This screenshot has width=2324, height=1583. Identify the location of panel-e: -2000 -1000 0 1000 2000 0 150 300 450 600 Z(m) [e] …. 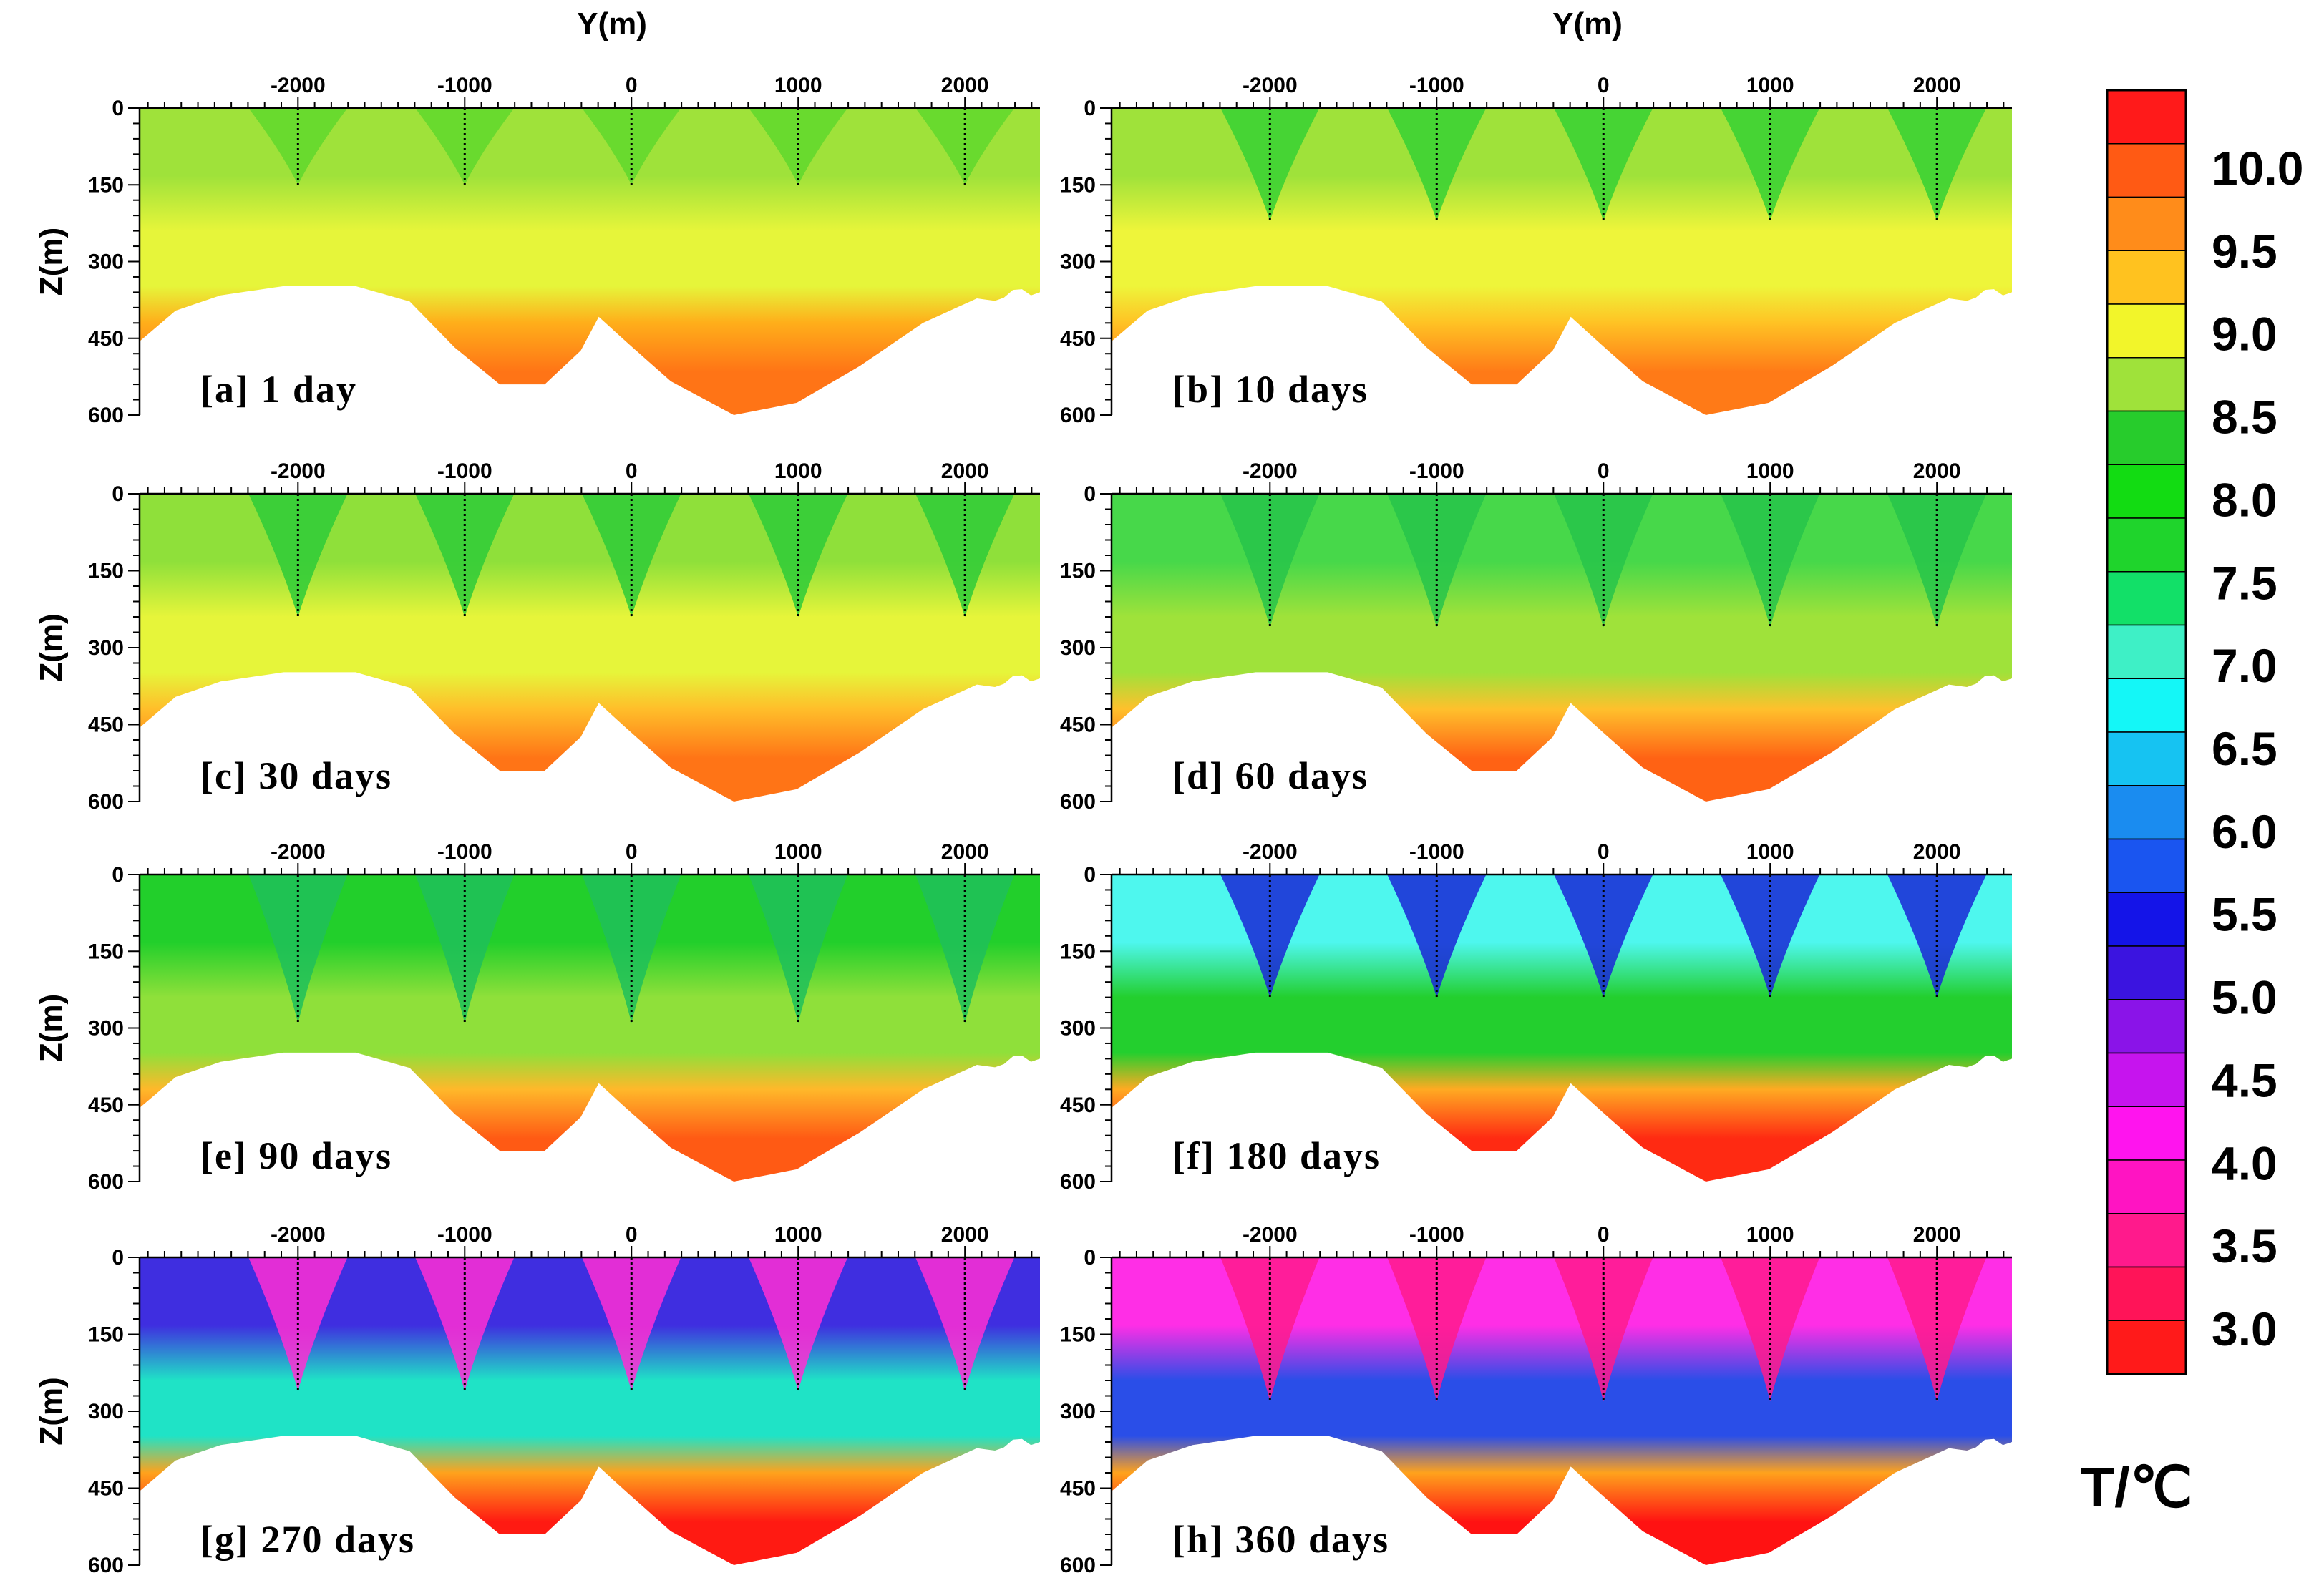
(537, 1017).